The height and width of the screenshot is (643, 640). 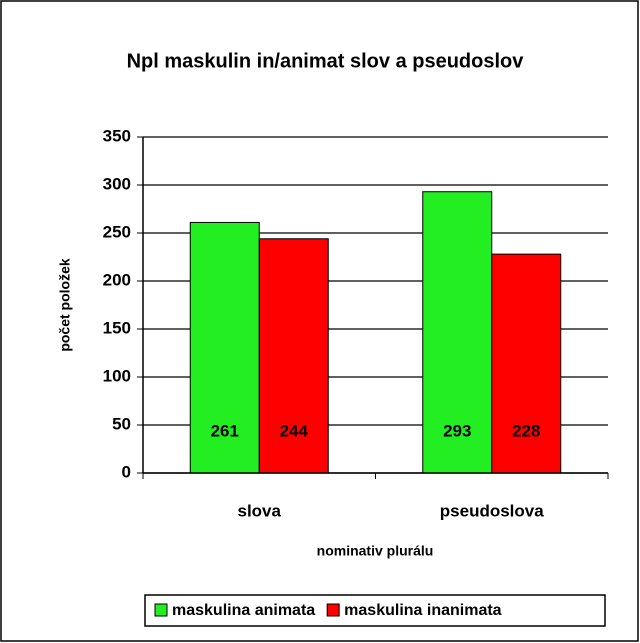 What do you see at coordinates (65, 305) in the screenshot?
I see `y-axis-label: počet položek` at bounding box center [65, 305].